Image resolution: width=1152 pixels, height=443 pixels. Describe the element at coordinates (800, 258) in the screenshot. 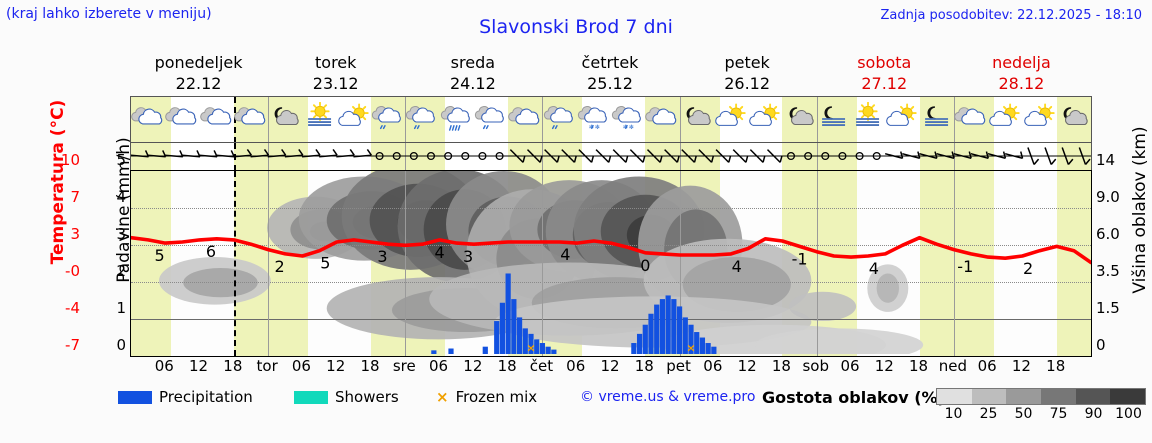

I see `svg-text: -1` at that location.